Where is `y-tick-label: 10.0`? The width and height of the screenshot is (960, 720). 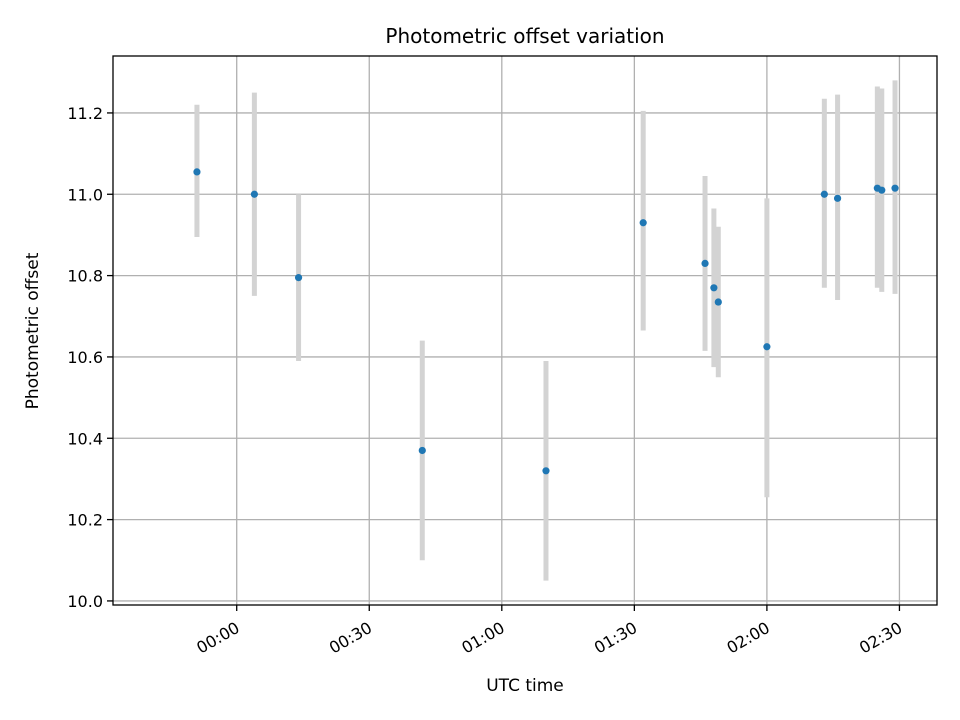
y-tick-label: 10.0 is located at coordinates (85, 601).